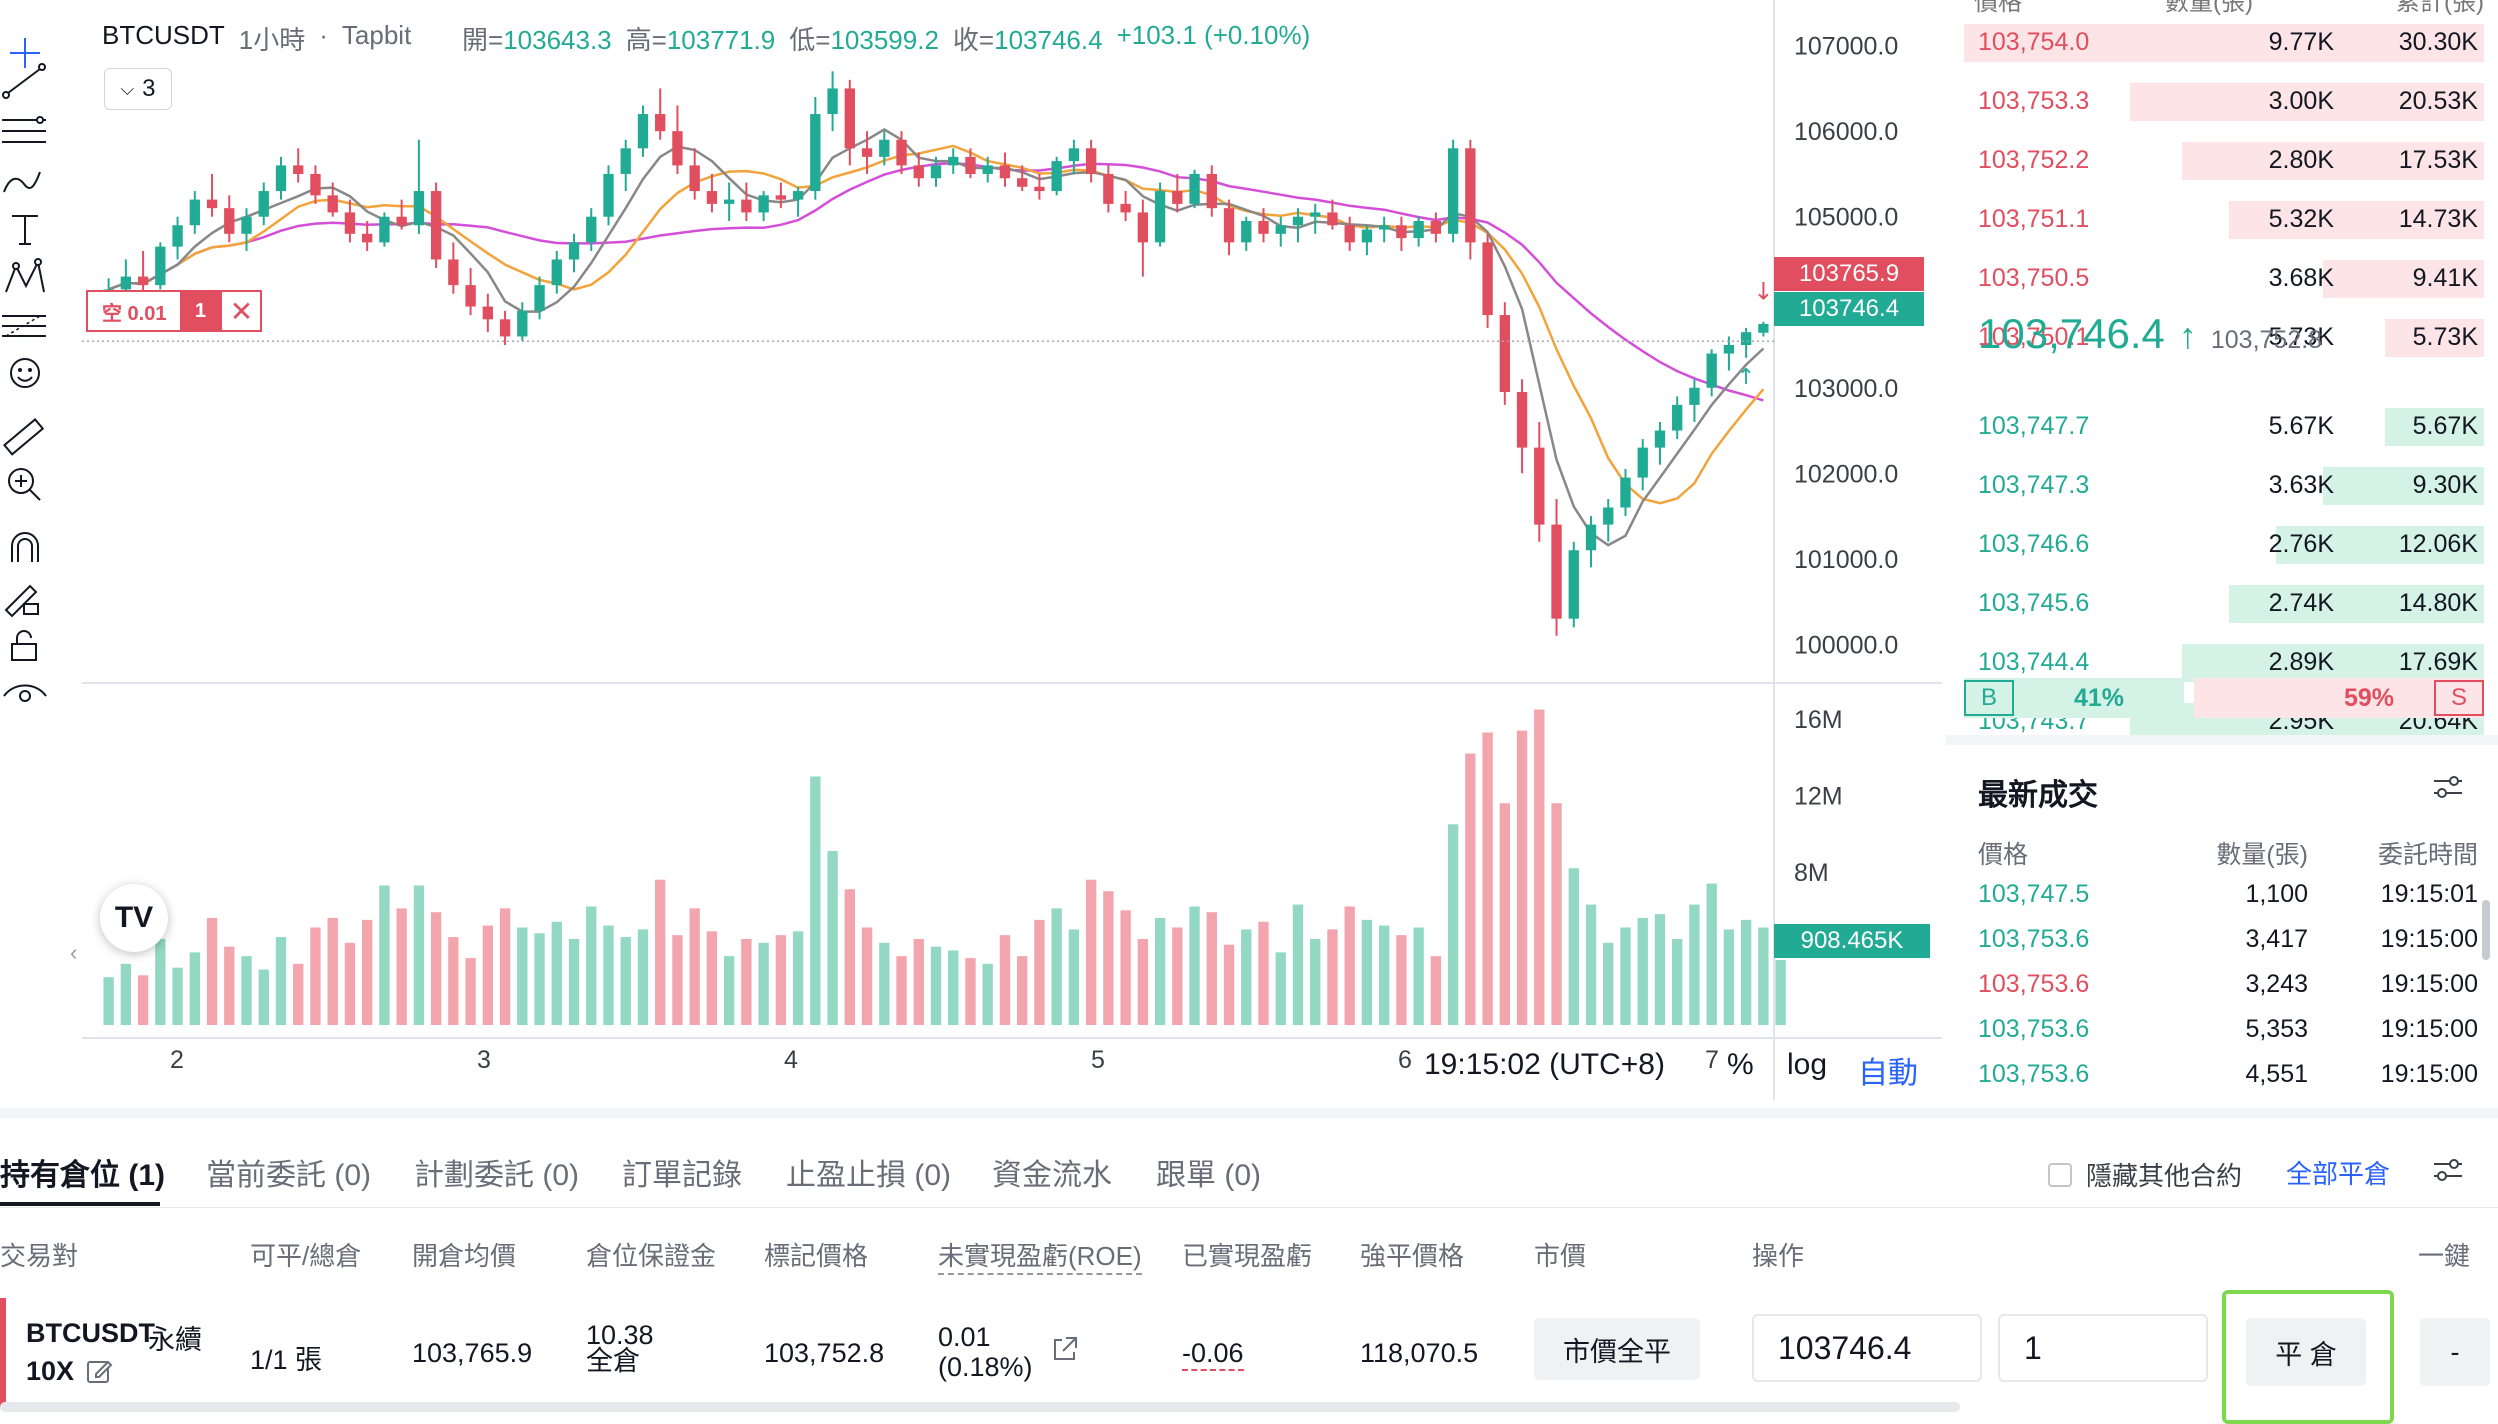 The height and width of the screenshot is (1424, 2498). What do you see at coordinates (74, 952) in the screenshot?
I see `chevron-left-icon: ‹` at bounding box center [74, 952].